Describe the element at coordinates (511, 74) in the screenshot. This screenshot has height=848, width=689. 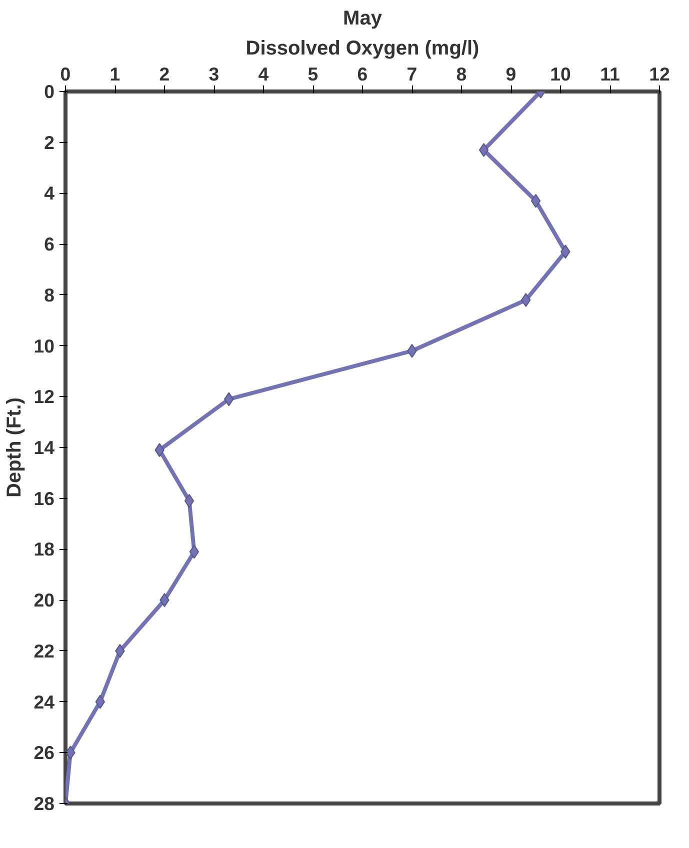
I see `x-tick-label: 9` at that location.